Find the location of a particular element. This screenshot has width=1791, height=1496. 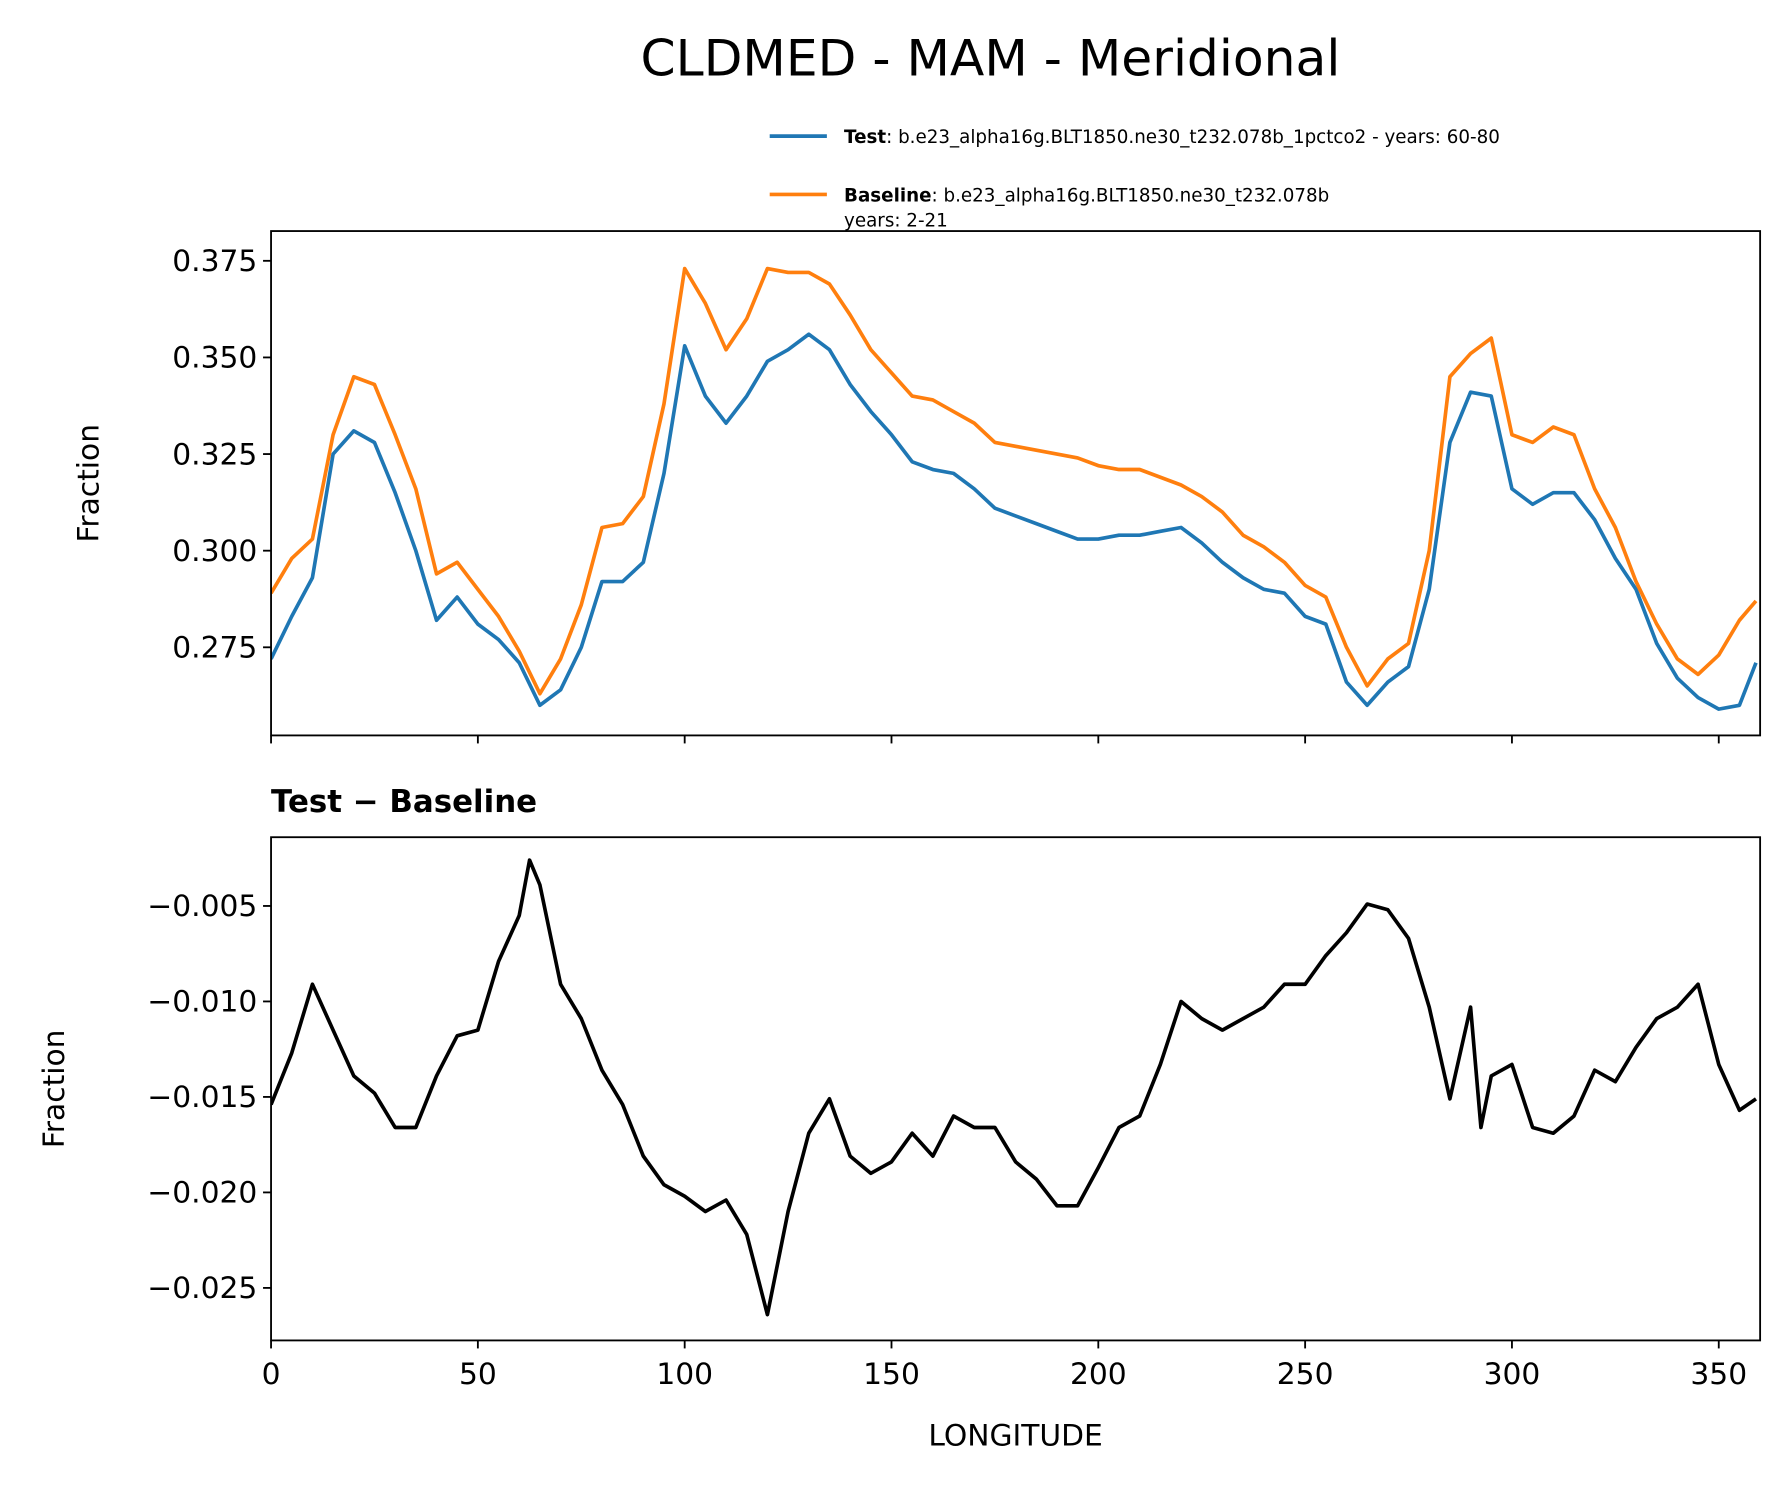

y-tick-label: 0.350 is located at coordinates (214, 358).